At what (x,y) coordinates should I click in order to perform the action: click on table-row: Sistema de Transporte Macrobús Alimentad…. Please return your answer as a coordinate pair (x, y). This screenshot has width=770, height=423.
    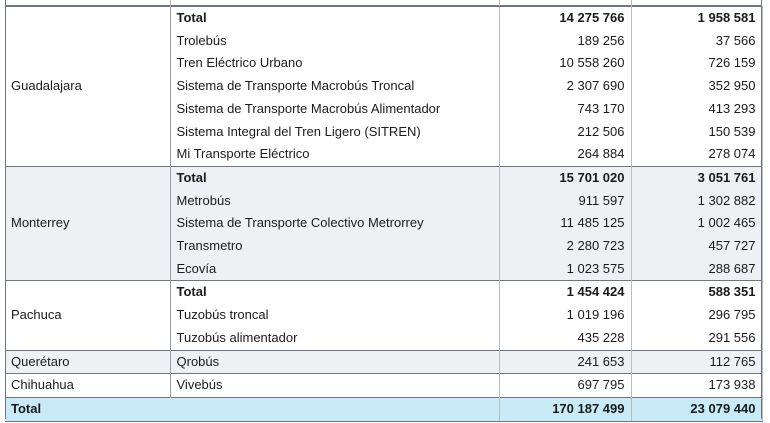
    Looking at the image, I should click on (384, 109).